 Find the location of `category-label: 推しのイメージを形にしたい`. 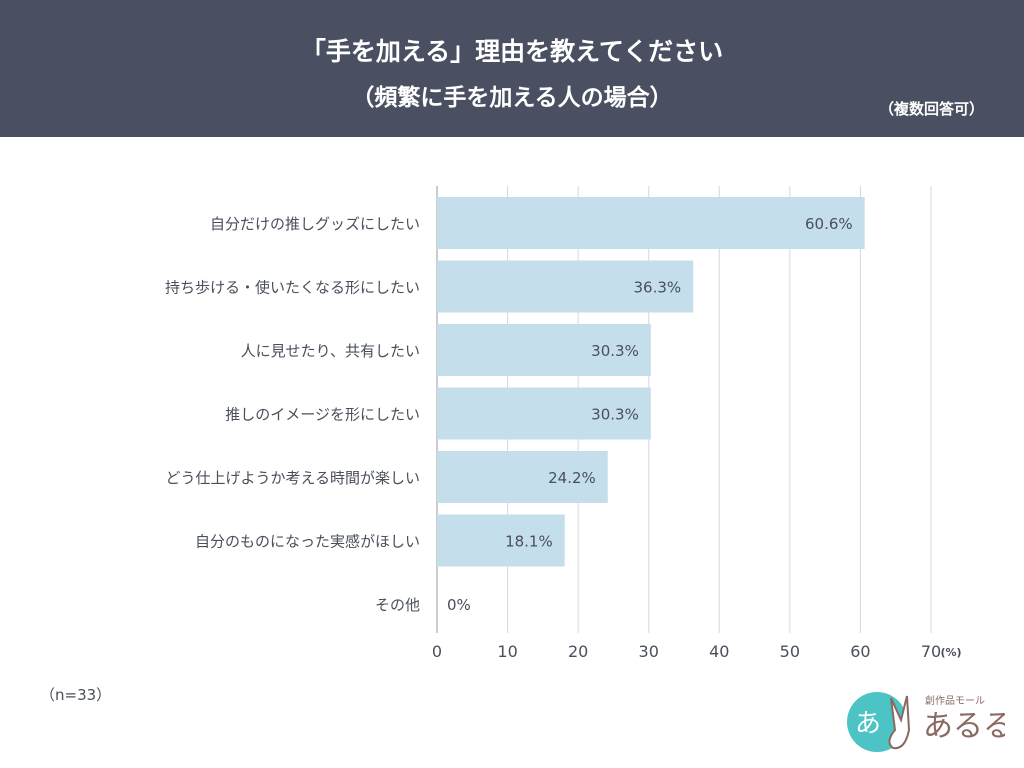

category-label: 推しのイメージを形にしたい is located at coordinates (322, 415).